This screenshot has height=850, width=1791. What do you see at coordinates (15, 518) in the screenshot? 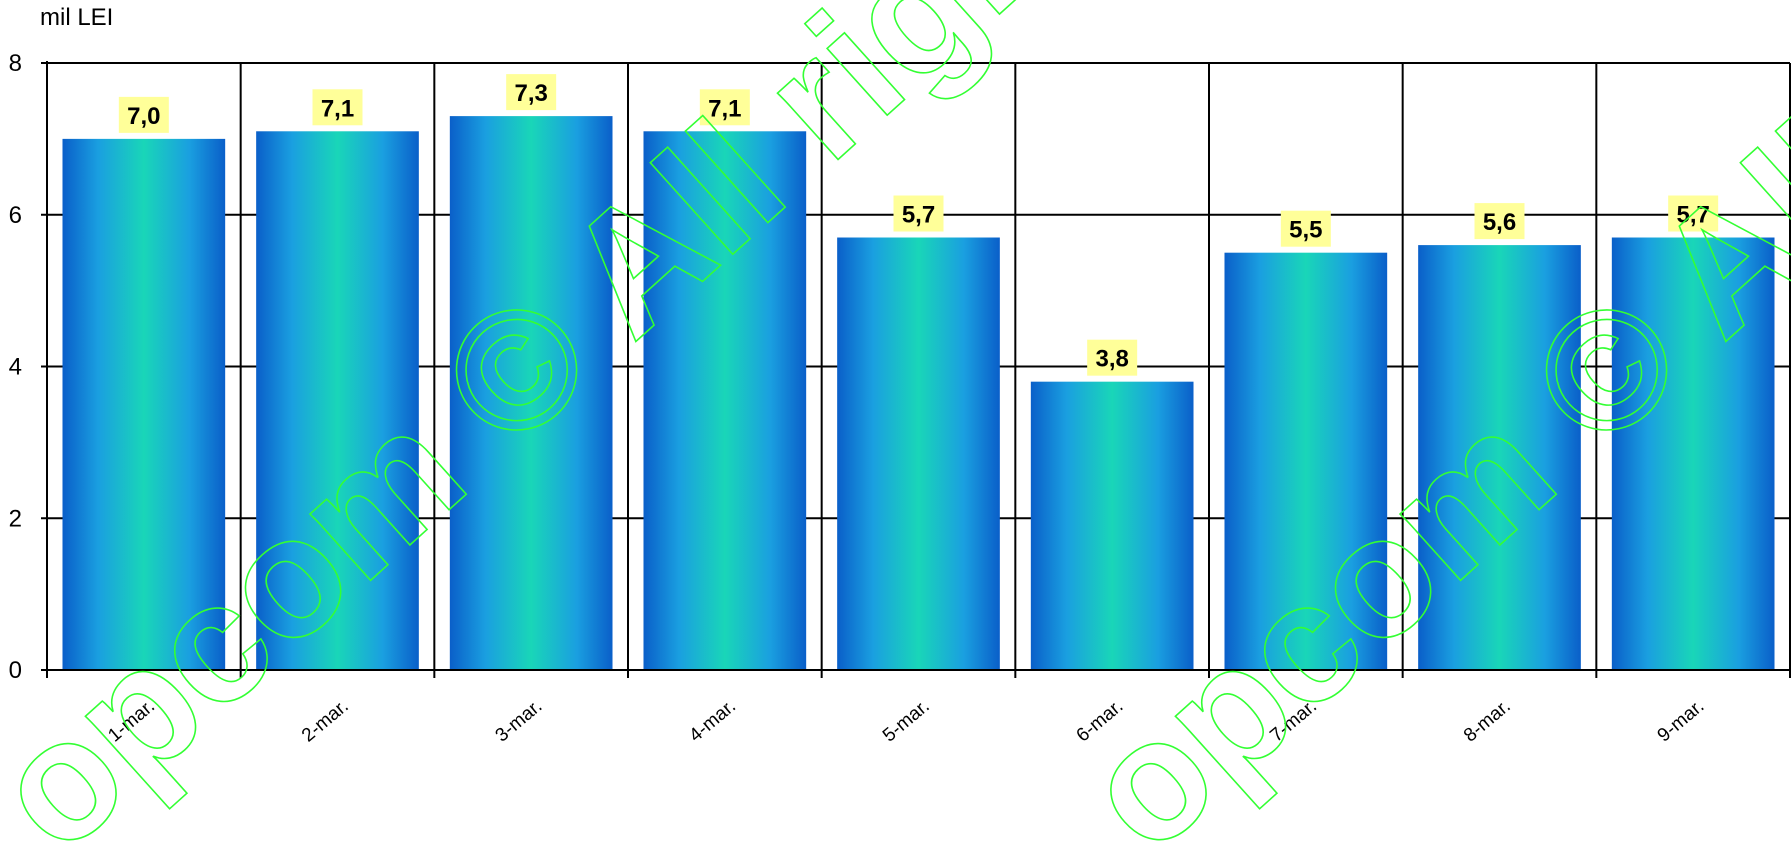
I see `y-tick-label: 2` at bounding box center [15, 518].